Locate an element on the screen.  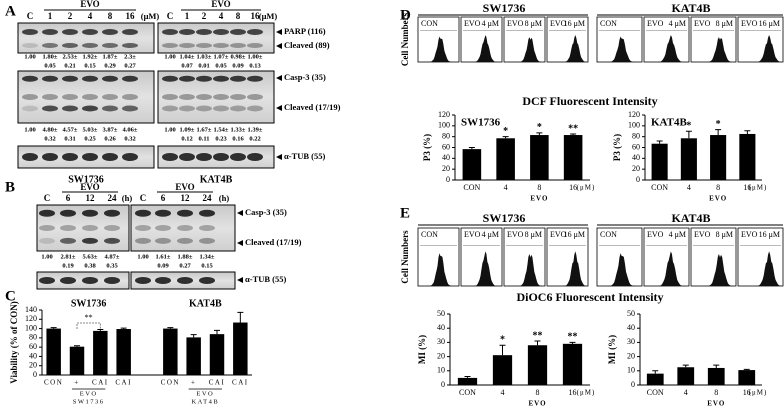
quant-value: 1.00 is located at coordinates (29, 129).